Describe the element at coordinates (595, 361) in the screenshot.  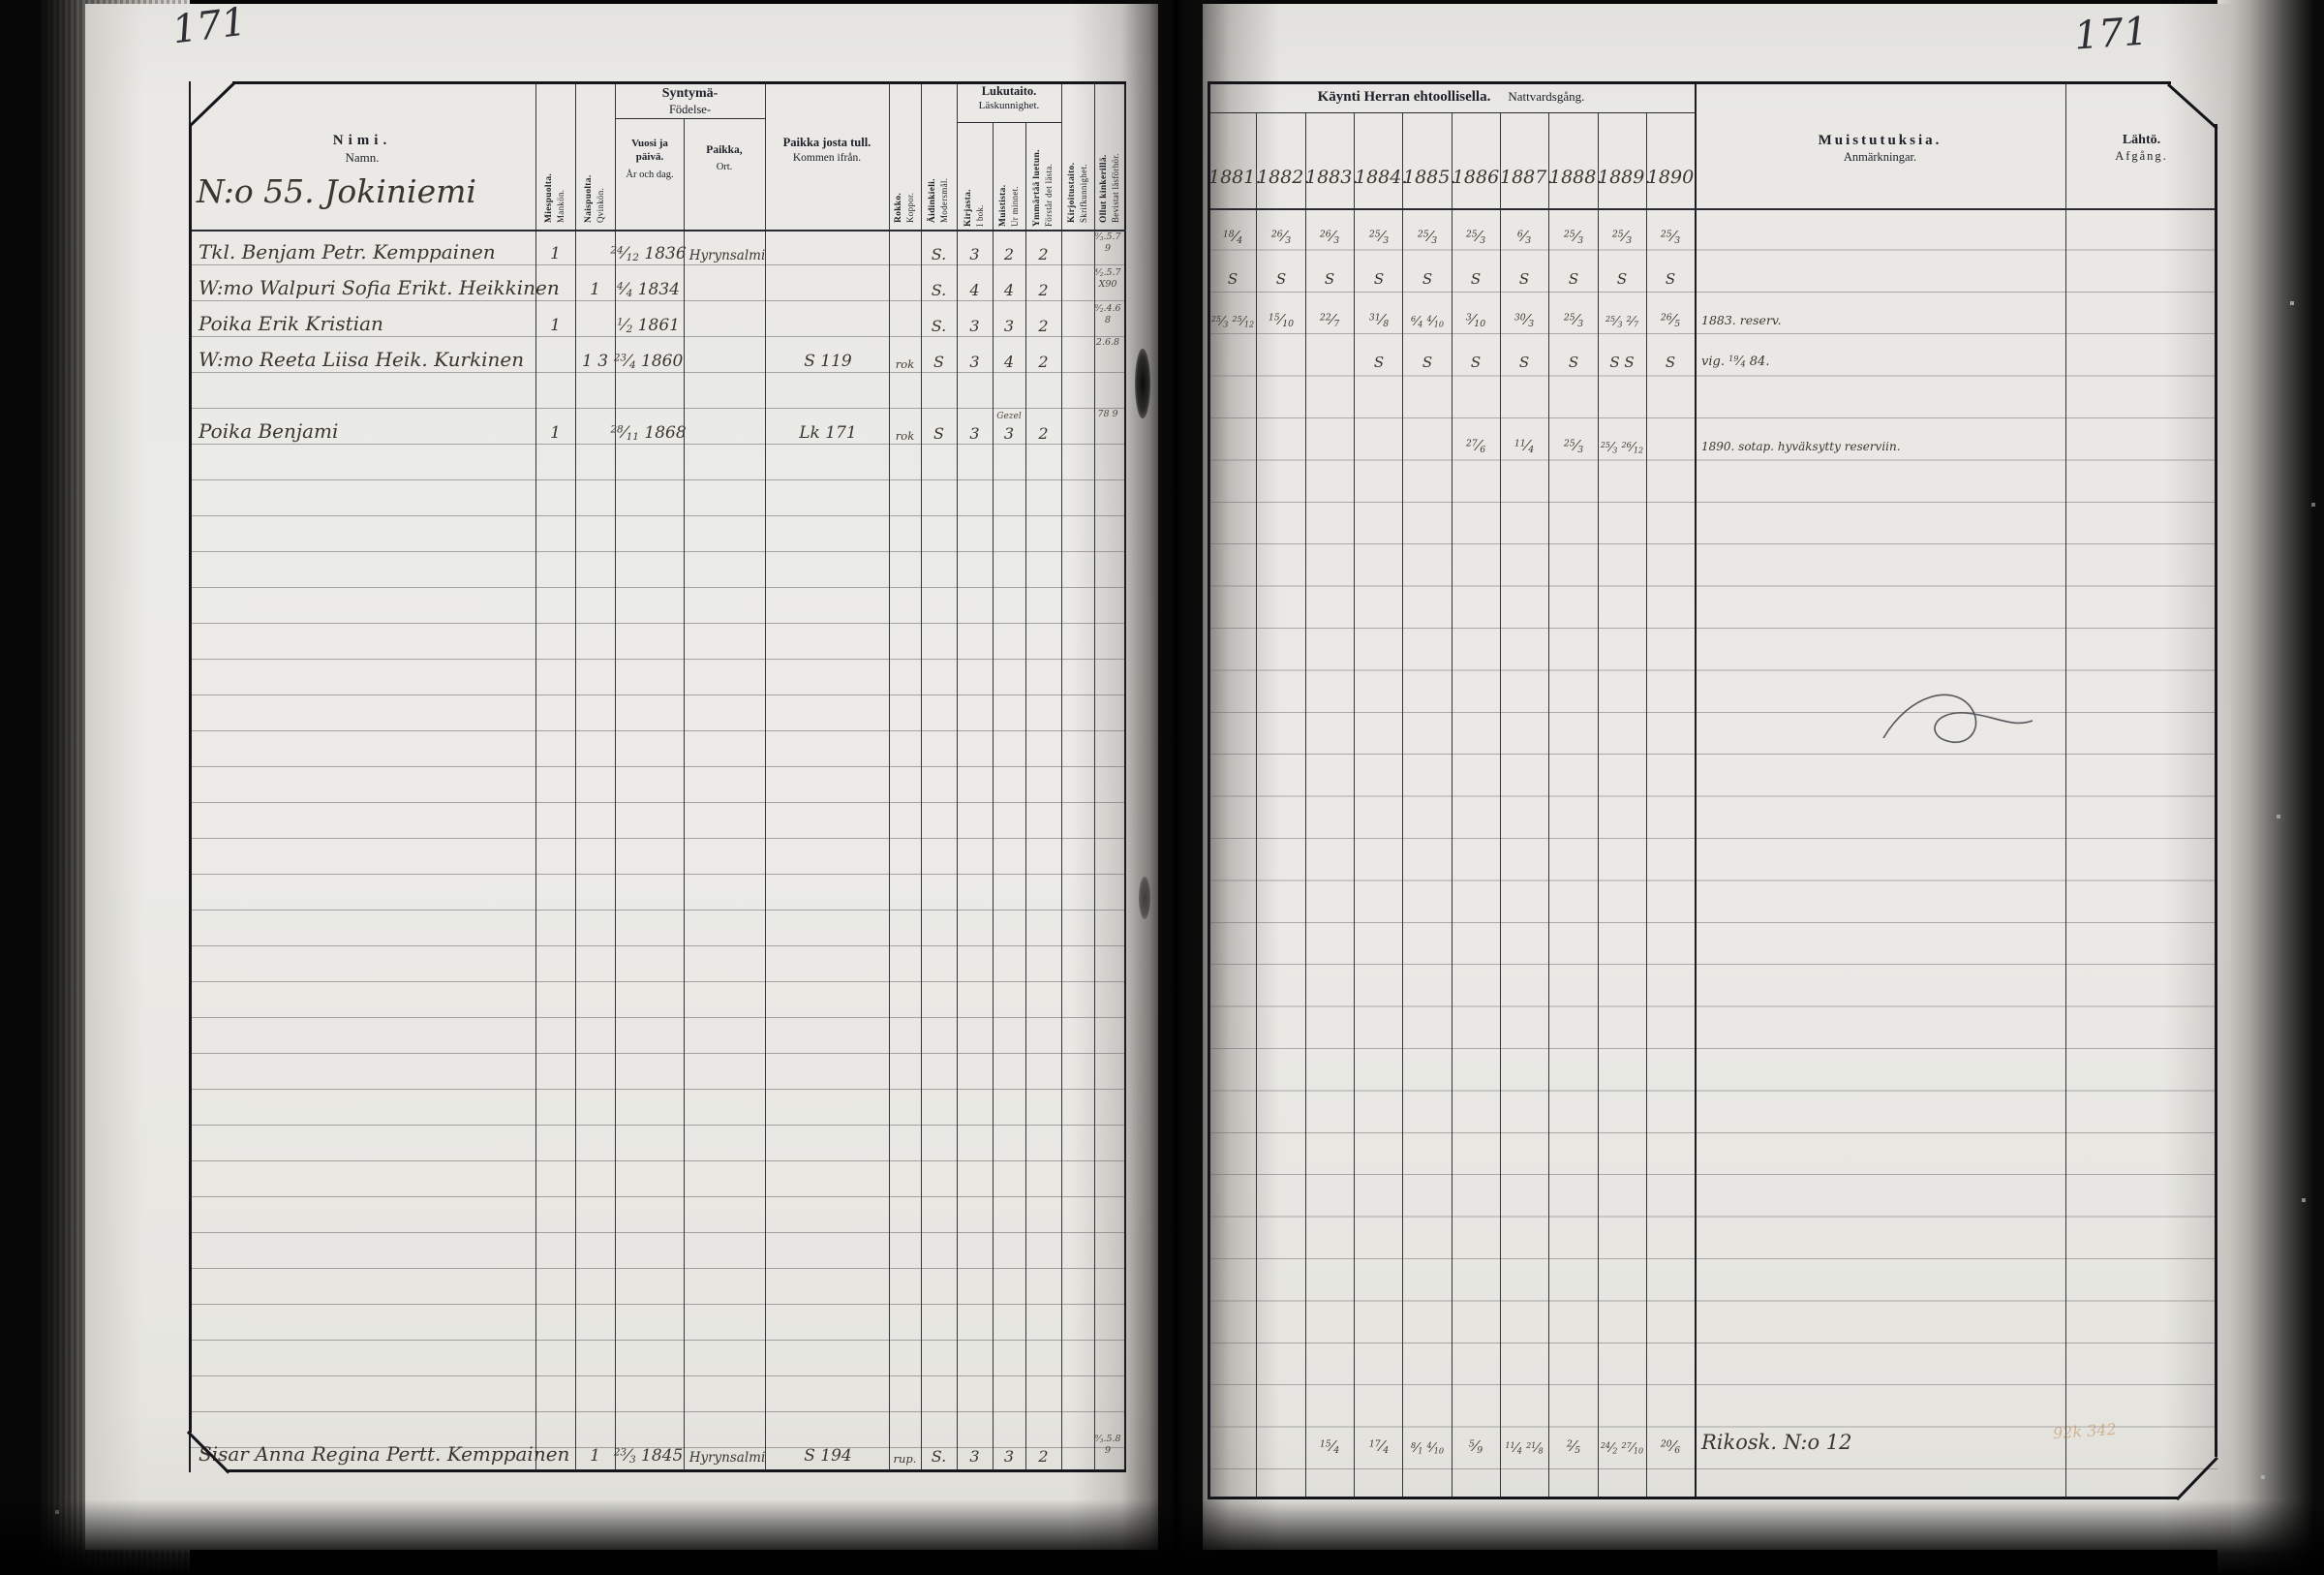
I see `female-count-cell: 1 3` at that location.